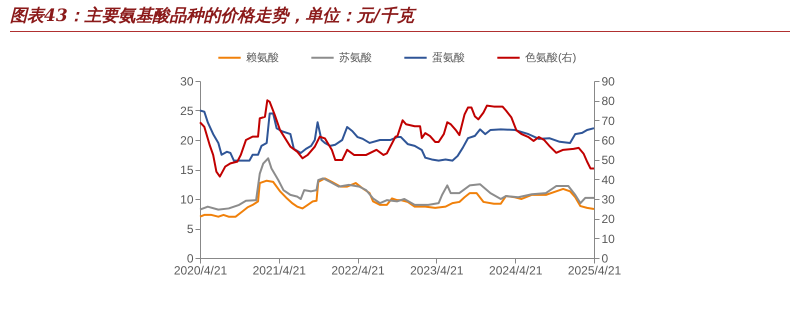  I want to click on legend-label: 苏氨酸, so click(355, 57).